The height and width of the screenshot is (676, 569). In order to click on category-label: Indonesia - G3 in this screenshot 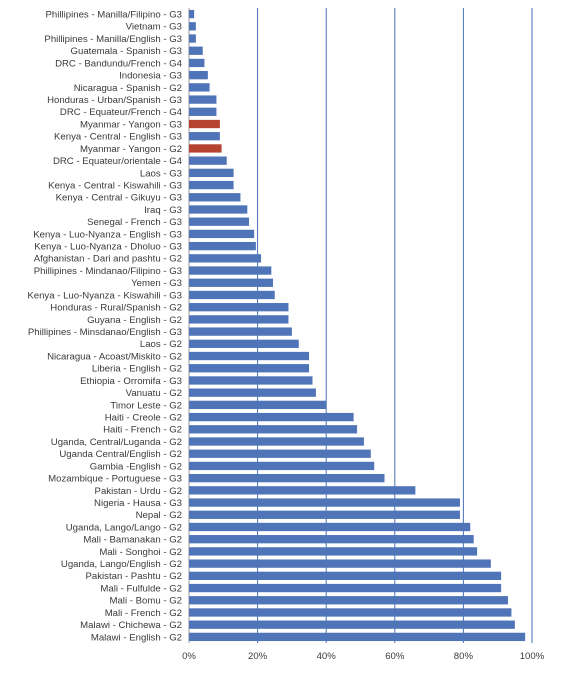, I will do `click(150, 76)`.